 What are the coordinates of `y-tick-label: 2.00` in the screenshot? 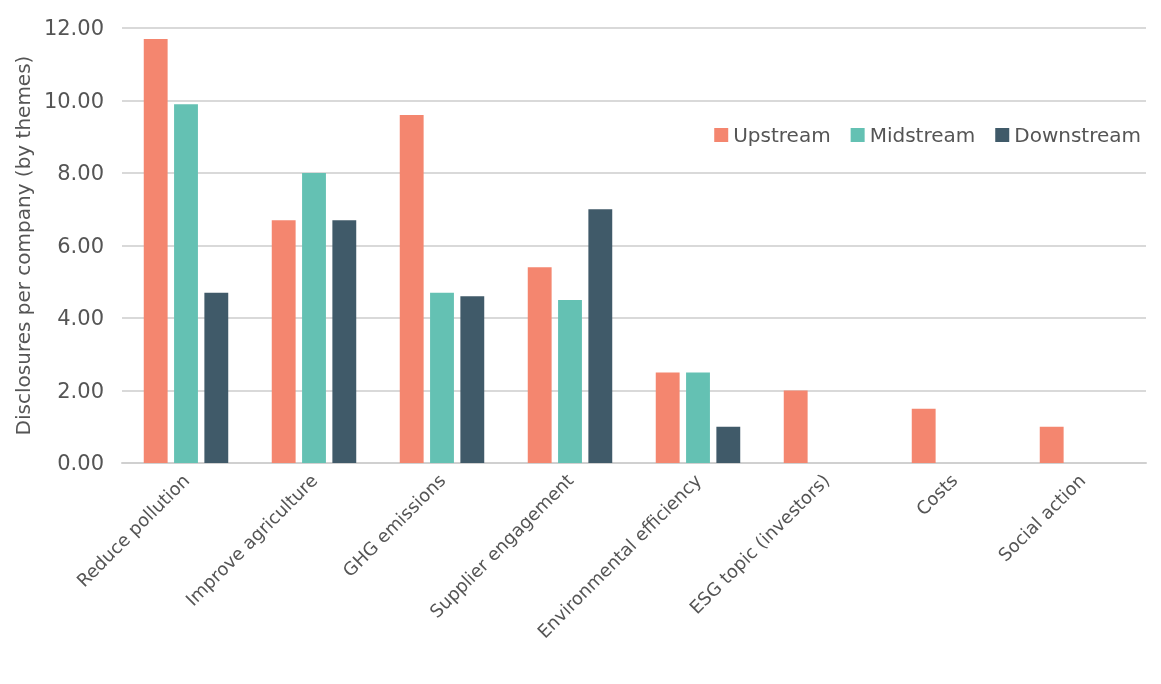 It's located at (80, 390).